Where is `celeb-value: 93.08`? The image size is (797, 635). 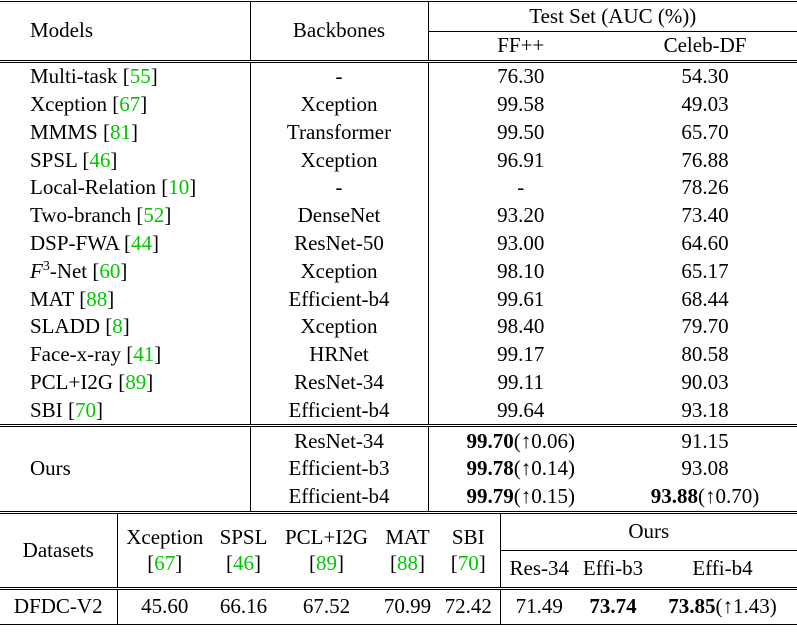 celeb-value: 93.08 is located at coordinates (705, 468).